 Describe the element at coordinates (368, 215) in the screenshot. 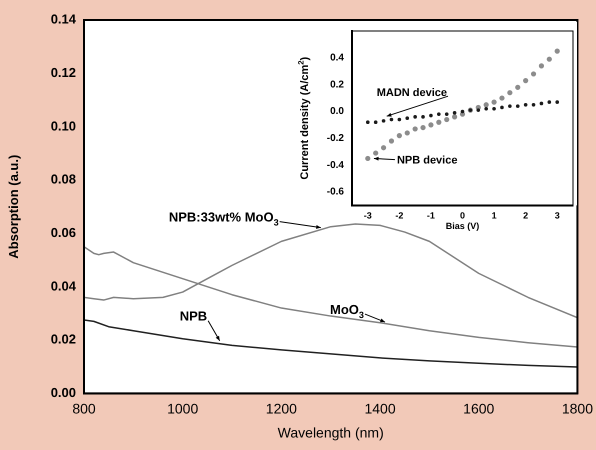

I see `x-tick-label: -3` at that location.